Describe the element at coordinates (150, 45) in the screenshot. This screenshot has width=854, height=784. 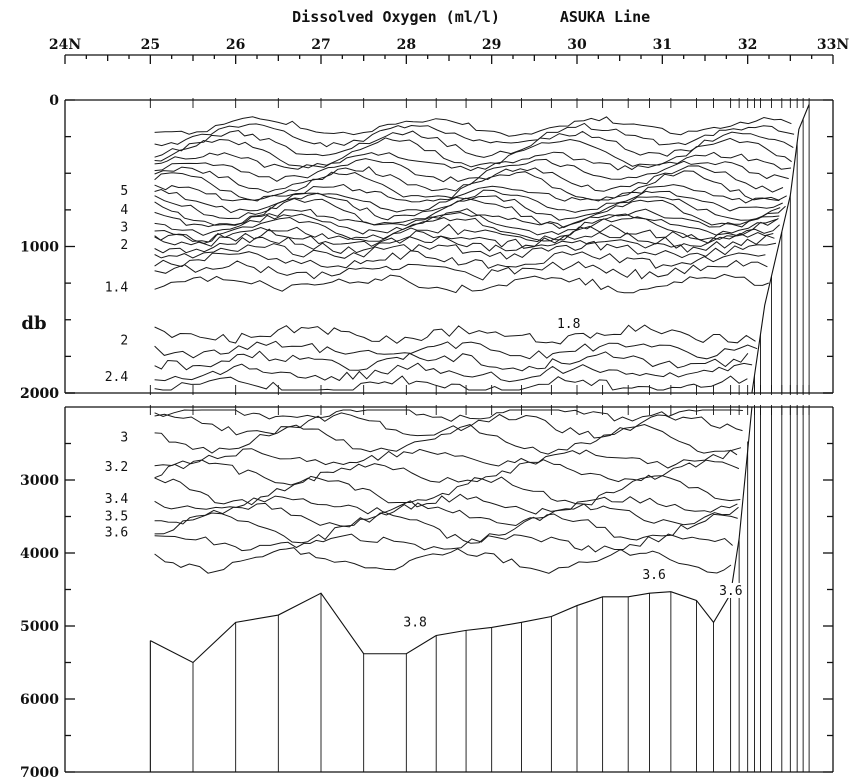
I see `x-tick-label: 25` at that location.